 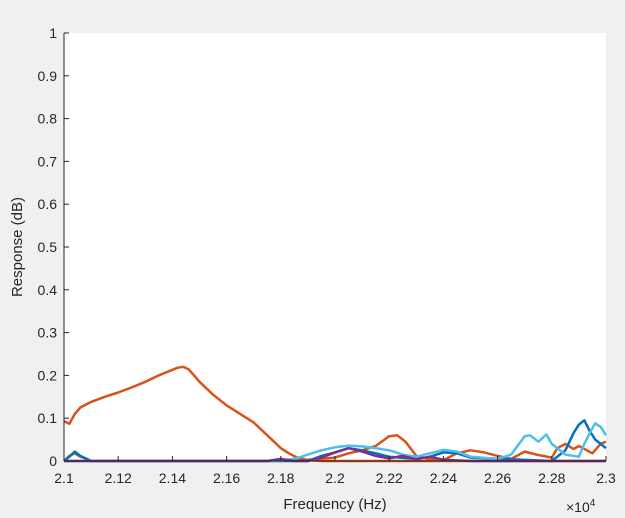 I want to click on y-tick-label: 0.8, so click(x=48, y=119).